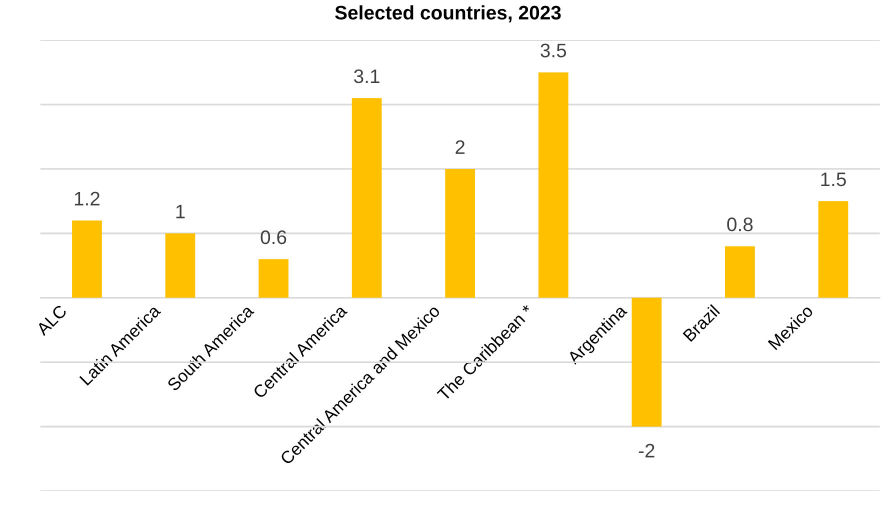 The image size is (896, 528). What do you see at coordinates (273, 237) in the screenshot?
I see `data-label: 0.6` at bounding box center [273, 237].